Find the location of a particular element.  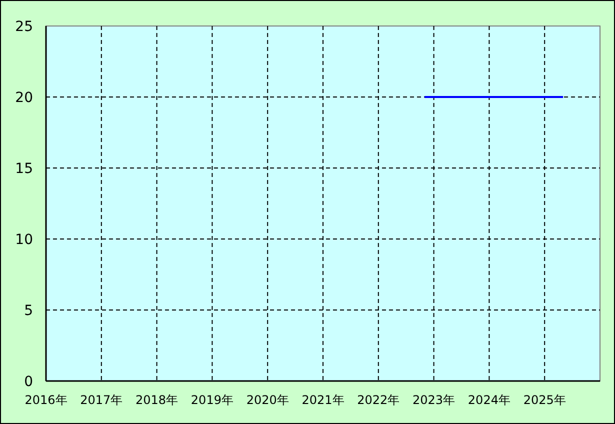

y-tick-label: 0 is located at coordinates (28, 382).